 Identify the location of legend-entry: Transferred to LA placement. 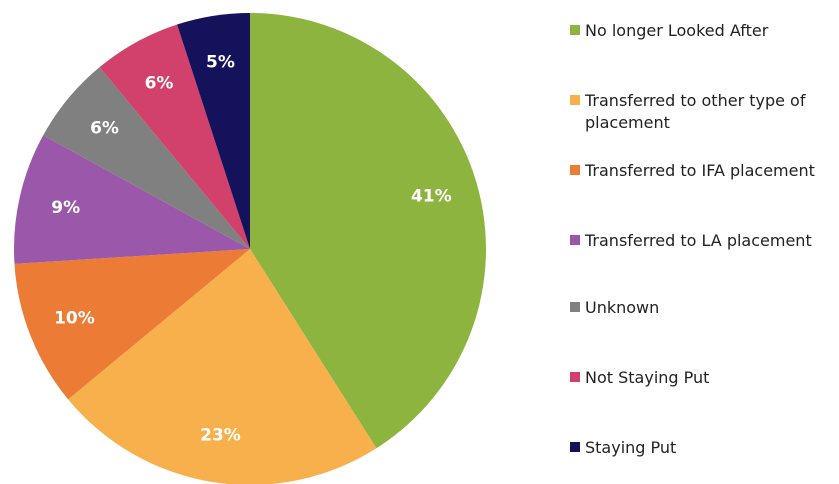
(702, 241).